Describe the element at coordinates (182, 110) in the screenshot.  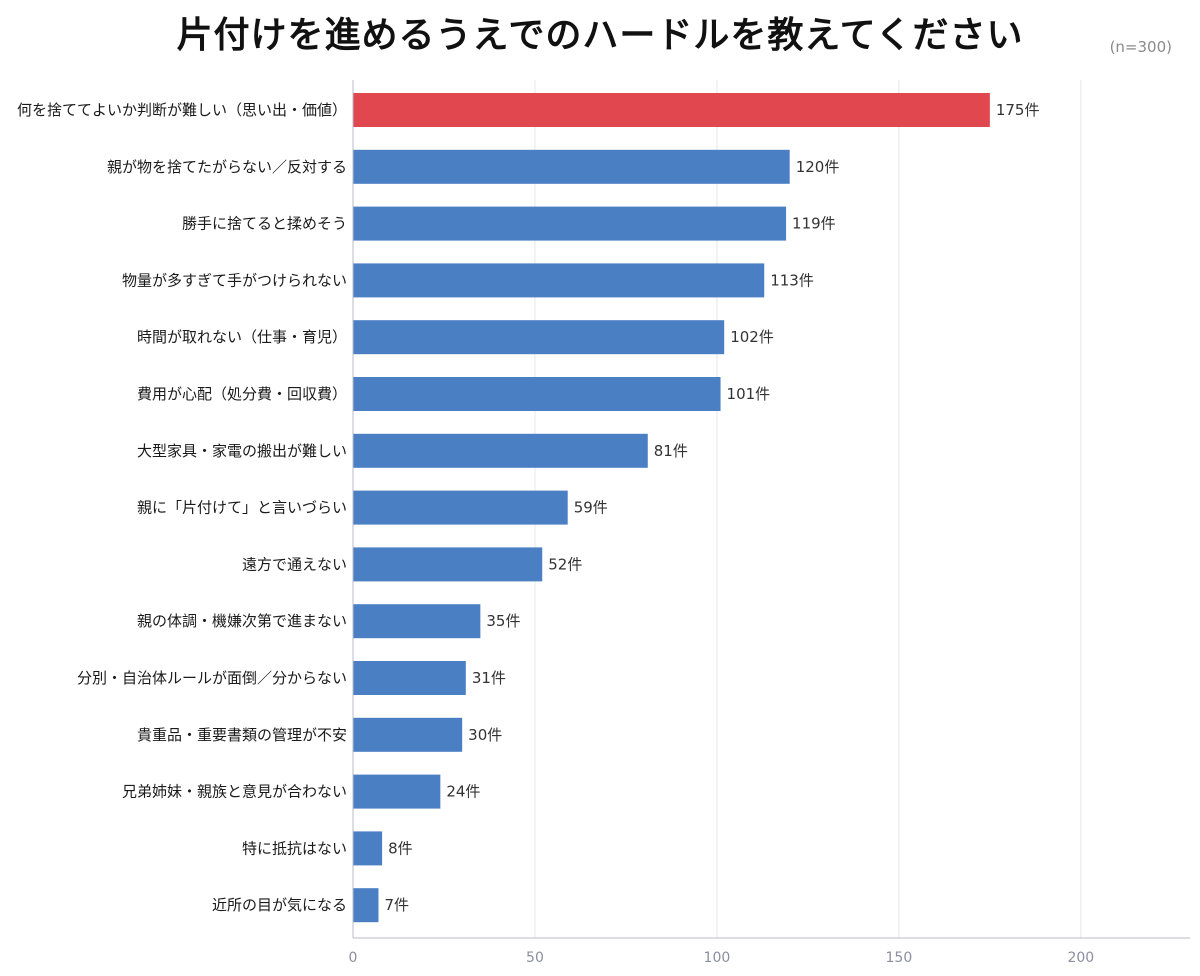
I see `category-label: 何を捨ててよいか判断が難しい（思い出・価値）` at that location.